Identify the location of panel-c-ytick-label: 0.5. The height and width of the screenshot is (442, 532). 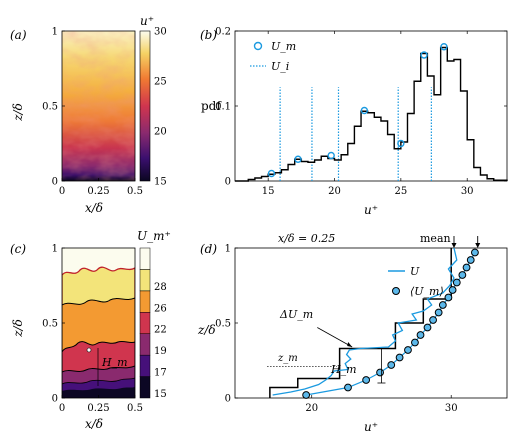
(50, 324).